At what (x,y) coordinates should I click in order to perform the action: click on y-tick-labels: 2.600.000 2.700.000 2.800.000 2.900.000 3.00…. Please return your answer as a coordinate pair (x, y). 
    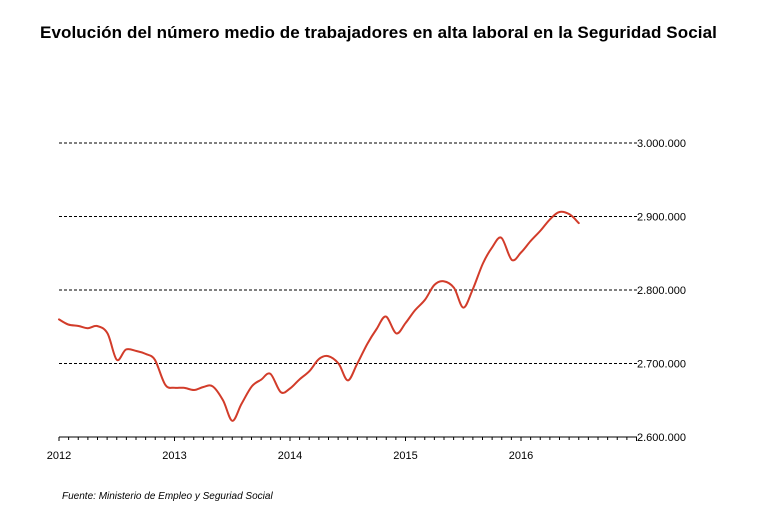
    Looking at the image, I should click on (661, 291).